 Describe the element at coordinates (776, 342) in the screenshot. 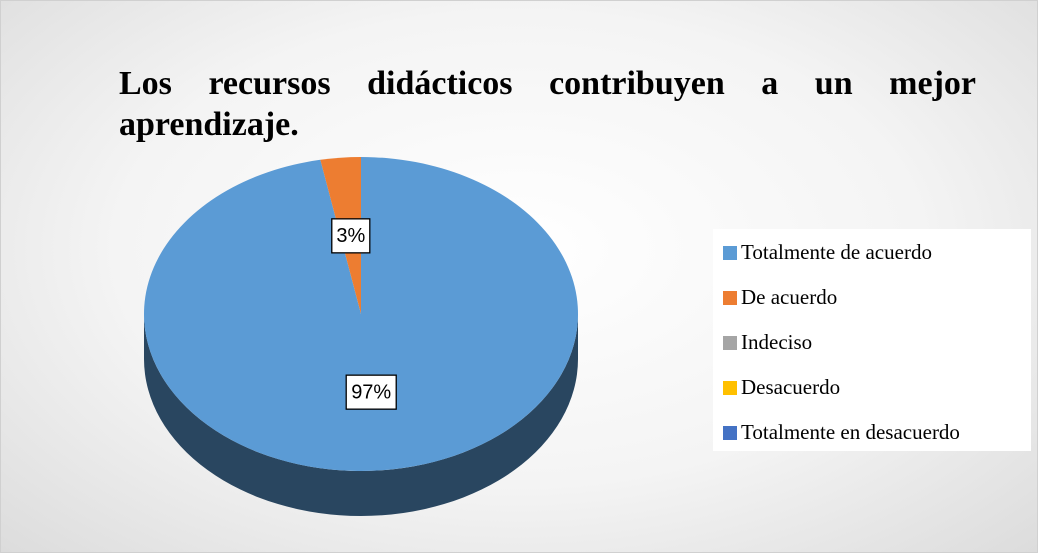

I see `legend-label: Indeciso` at that location.